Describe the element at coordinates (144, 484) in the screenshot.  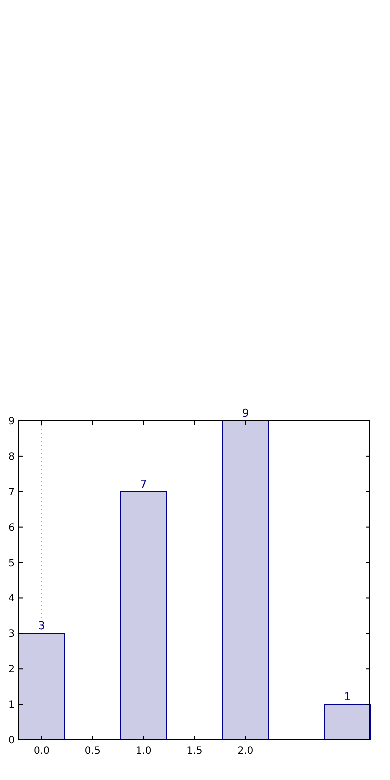
I see `data-label: 7` at that location.